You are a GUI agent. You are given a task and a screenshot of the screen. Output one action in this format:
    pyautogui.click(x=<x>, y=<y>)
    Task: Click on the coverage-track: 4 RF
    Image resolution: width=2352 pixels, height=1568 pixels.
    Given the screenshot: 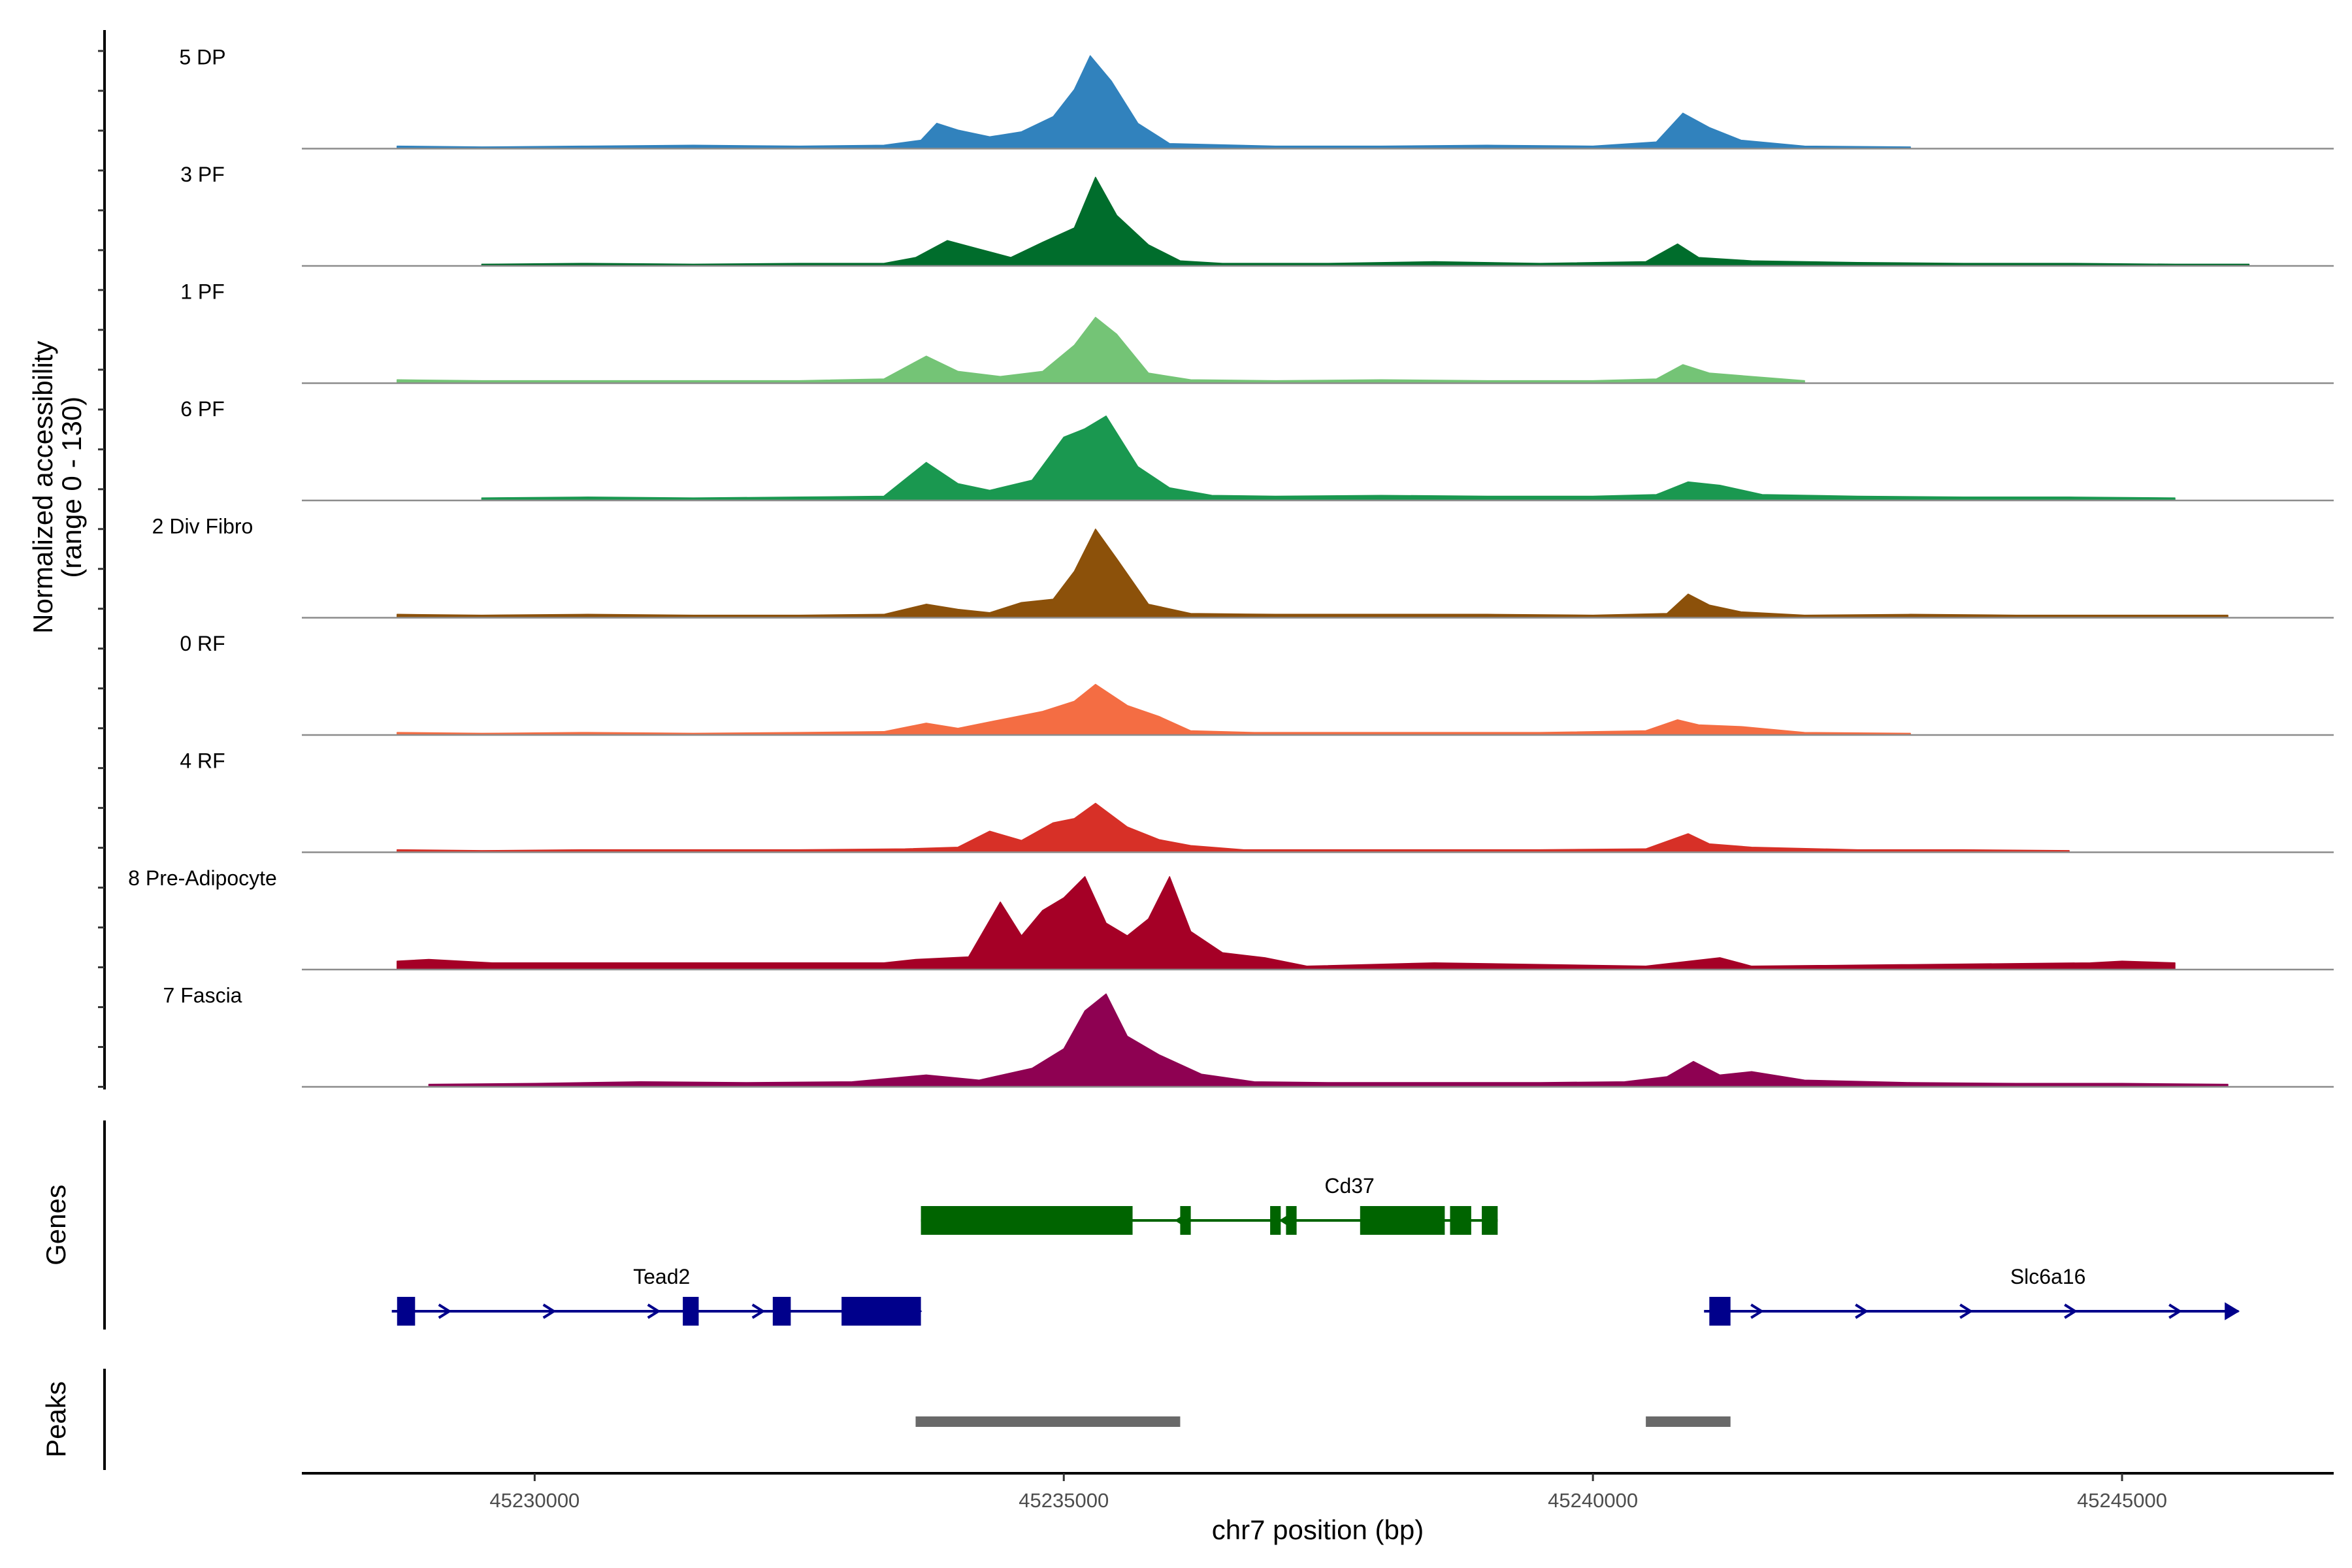 What is the action you would take?
    pyautogui.click(x=1257, y=801)
    